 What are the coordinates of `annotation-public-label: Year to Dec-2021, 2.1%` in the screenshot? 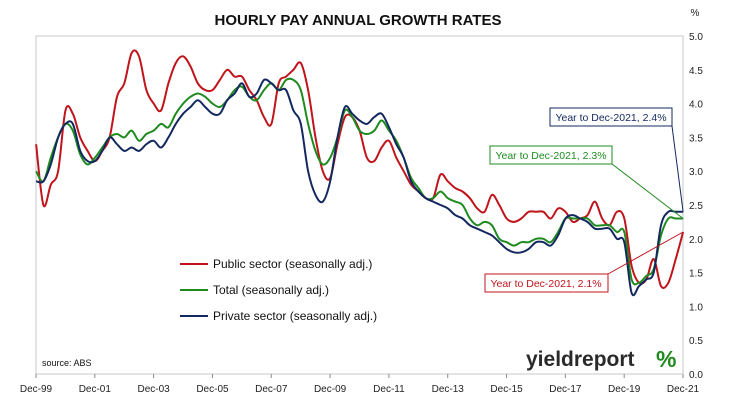 It's located at (545, 284).